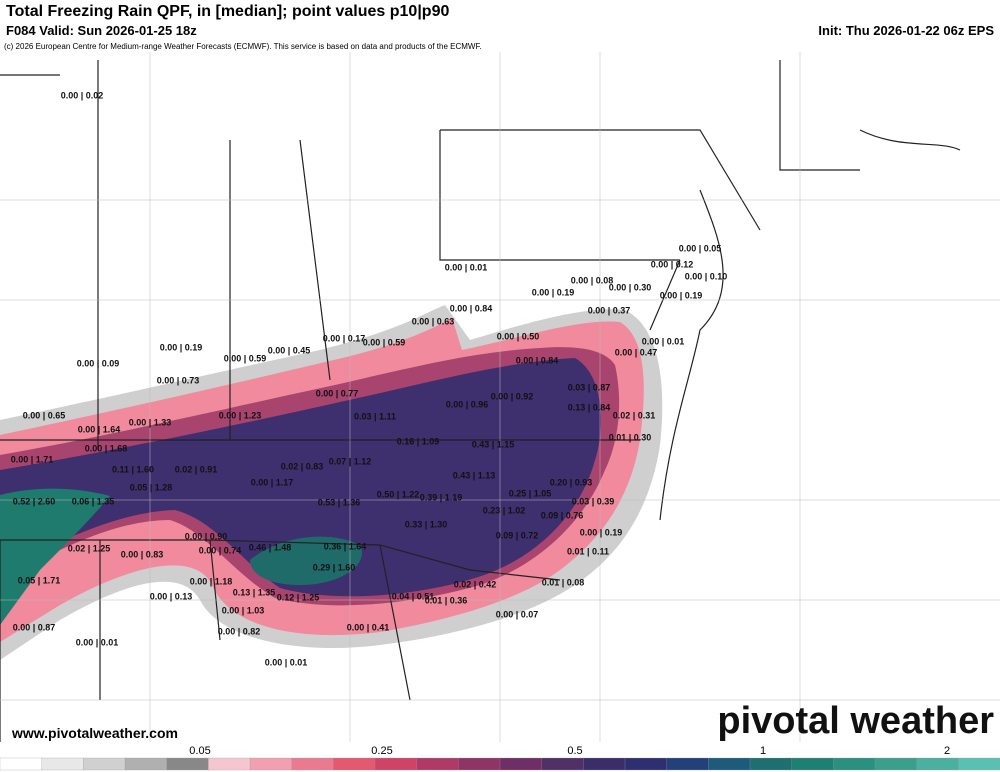  What do you see at coordinates (344, 338) in the screenshot?
I see `point-value: 0.00 | 0.17` at bounding box center [344, 338].